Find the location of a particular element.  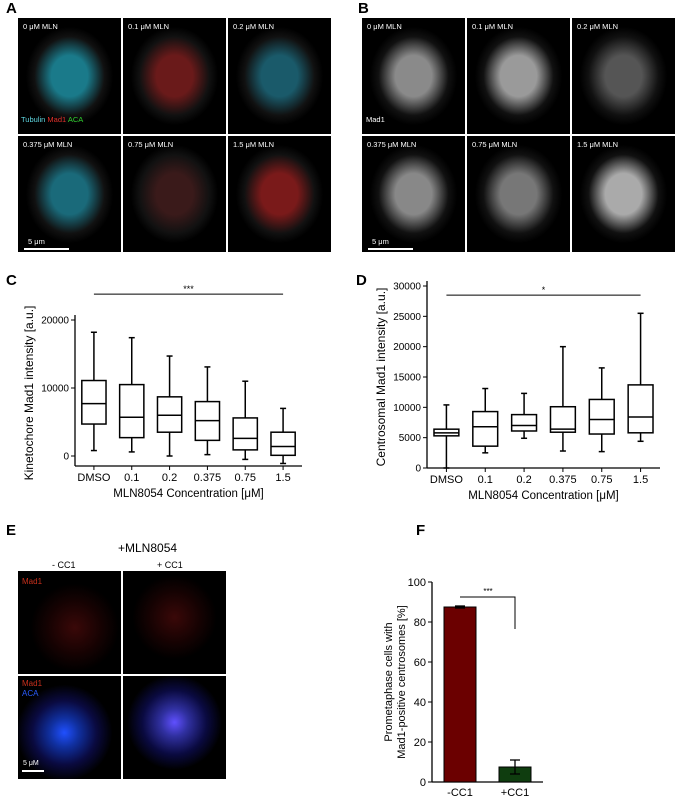

micrograph-panel_a-4: 0.75 μM MLN is located at coordinates (174, 194).